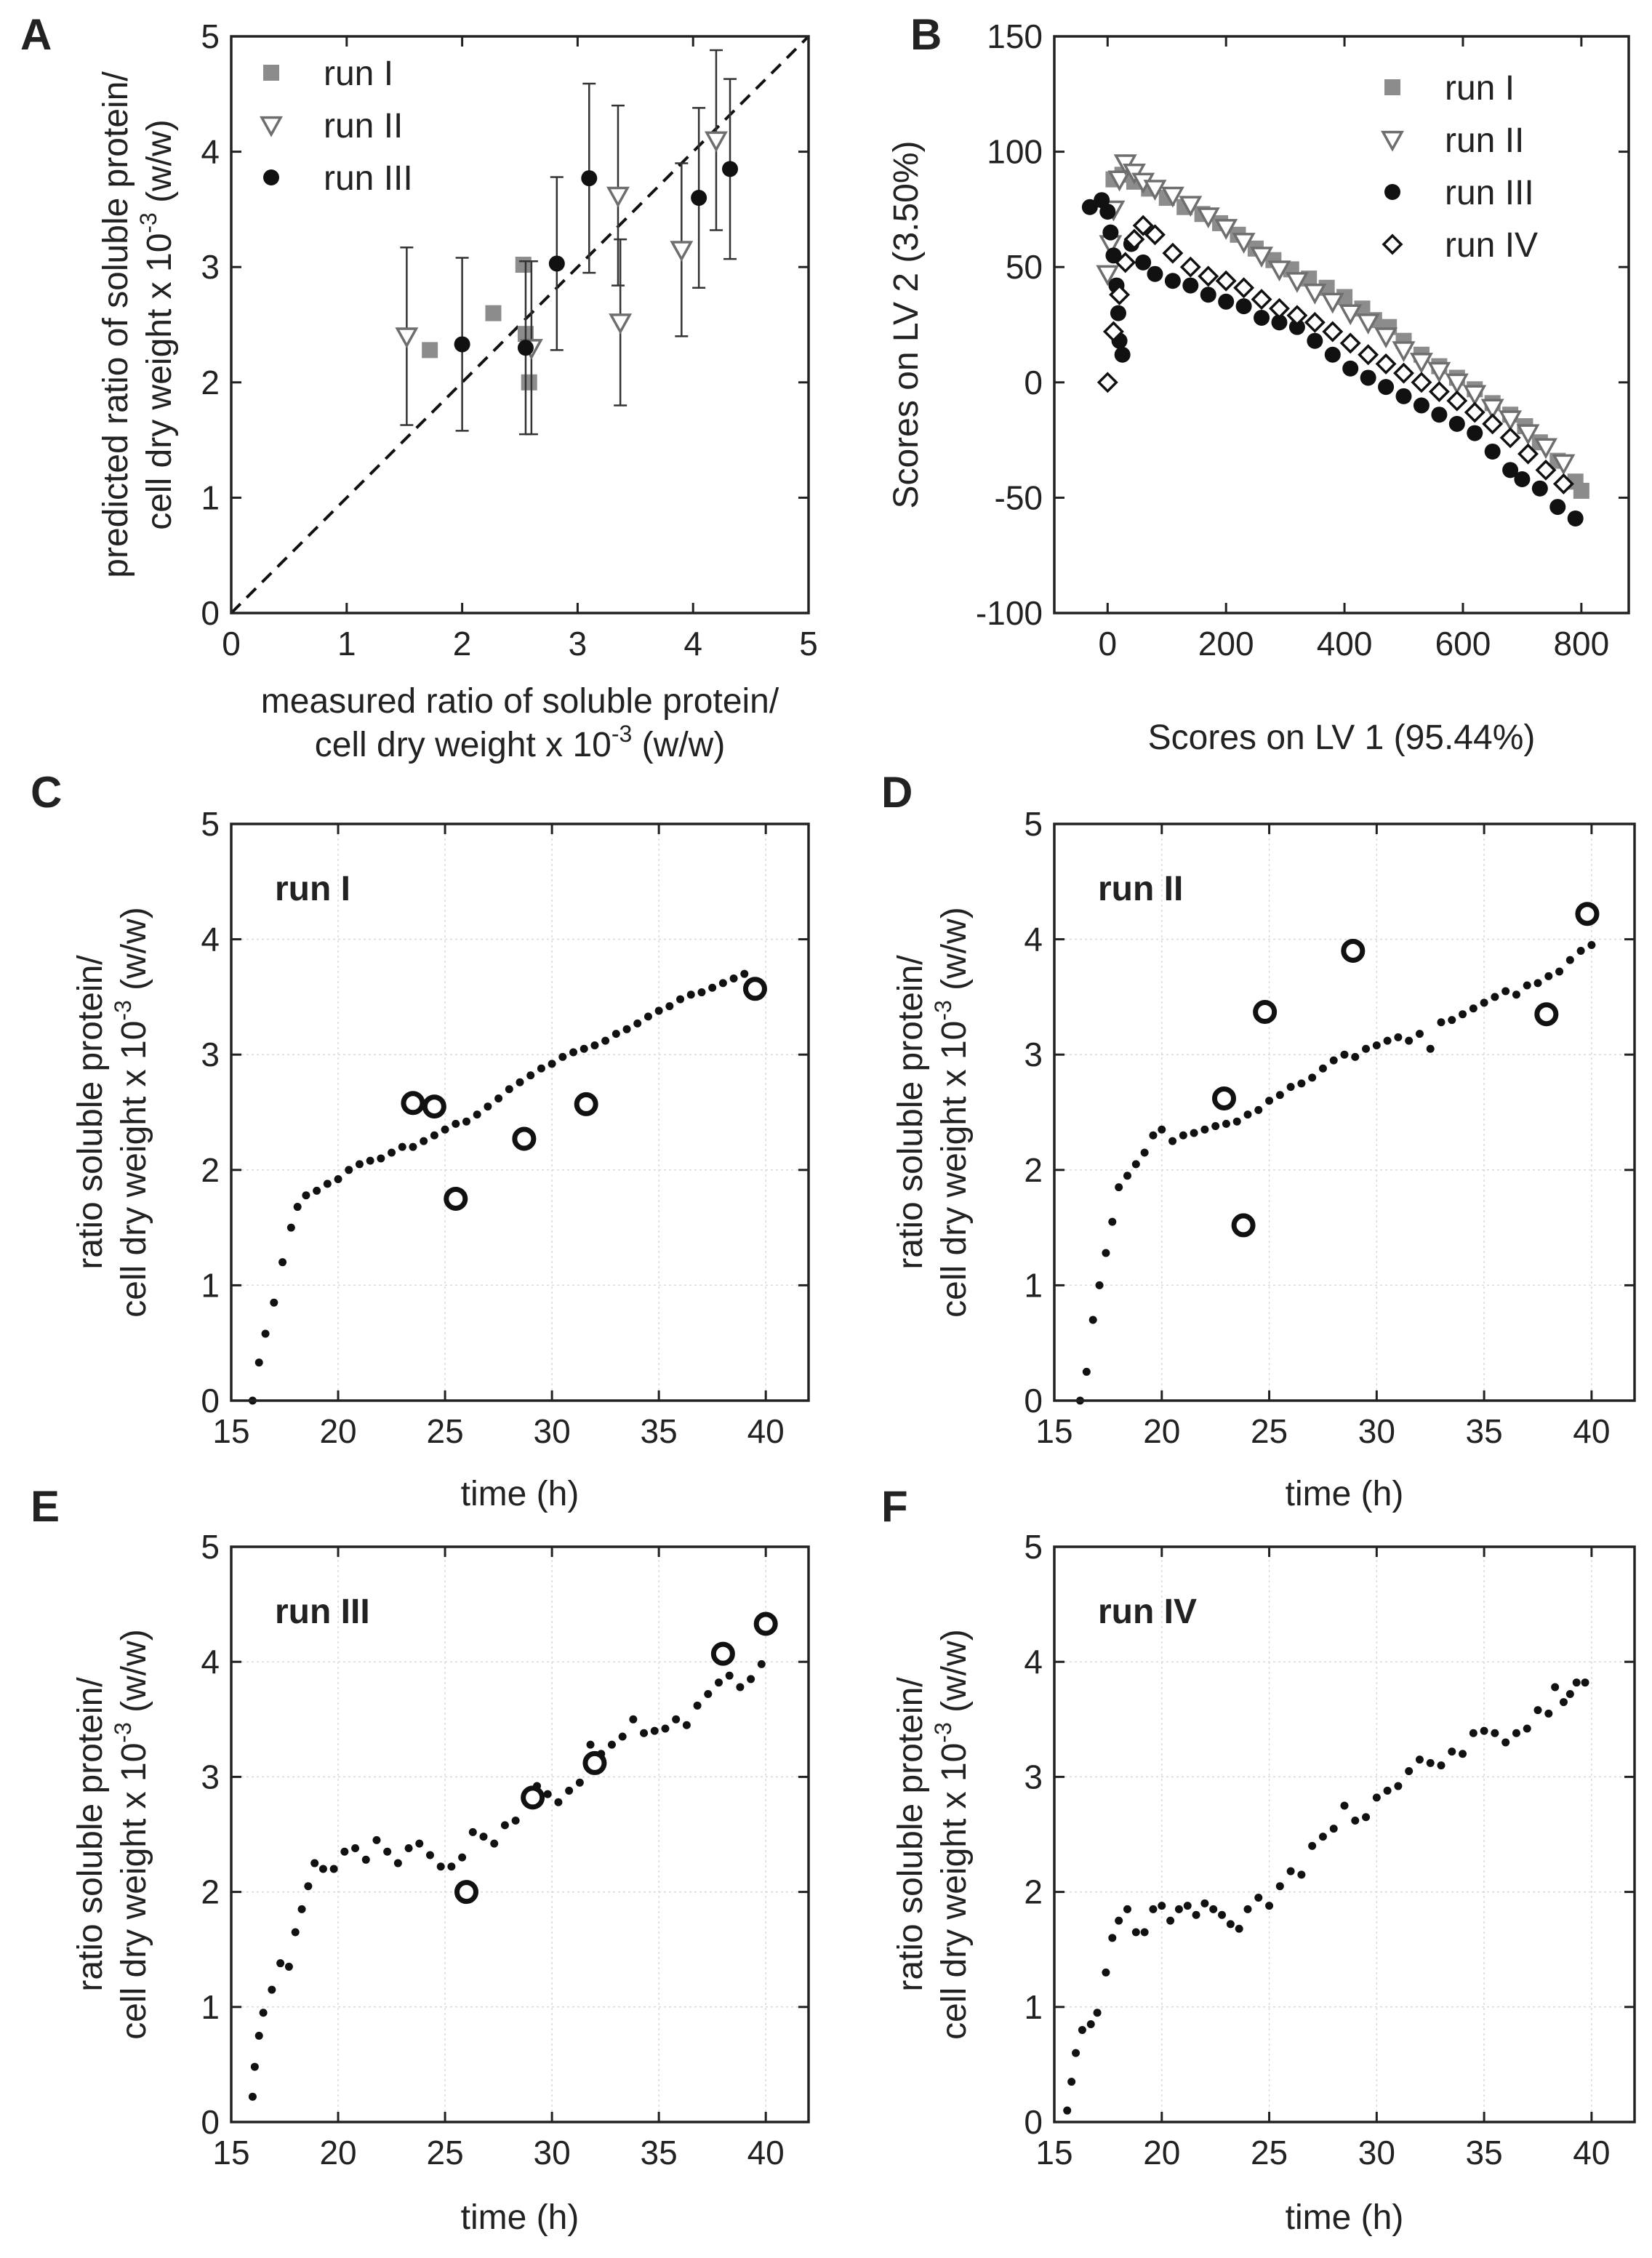 The image size is (1652, 2258). Describe the element at coordinates (1033, 2007) in the screenshot. I see `panel-f-ytick-label: 1` at that location.